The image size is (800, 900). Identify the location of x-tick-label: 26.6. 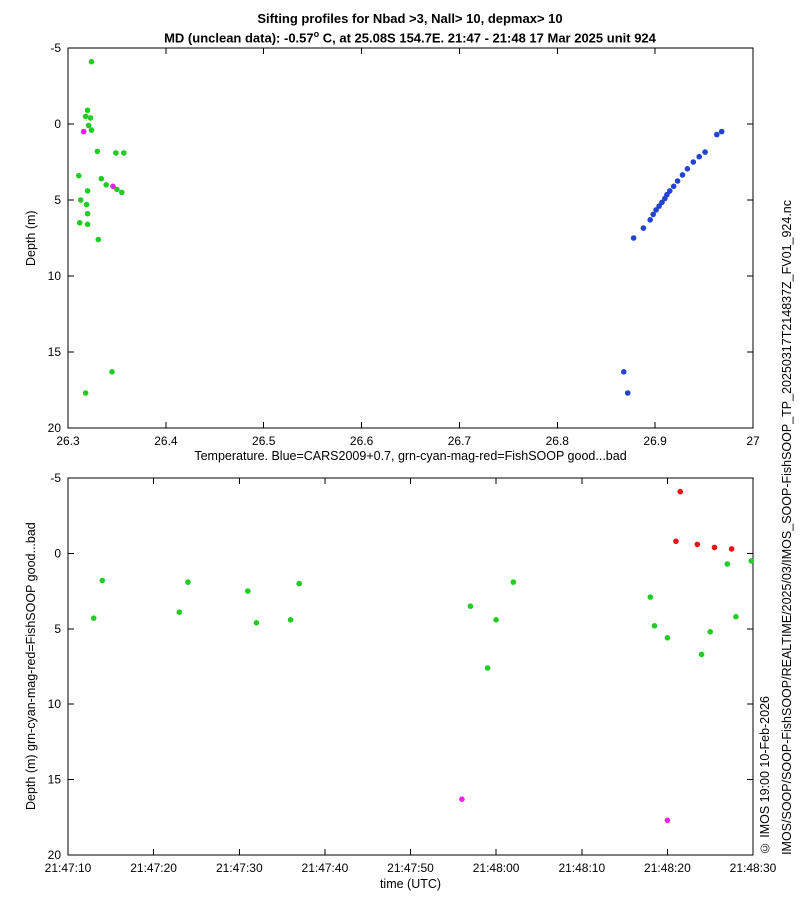
(362, 441).